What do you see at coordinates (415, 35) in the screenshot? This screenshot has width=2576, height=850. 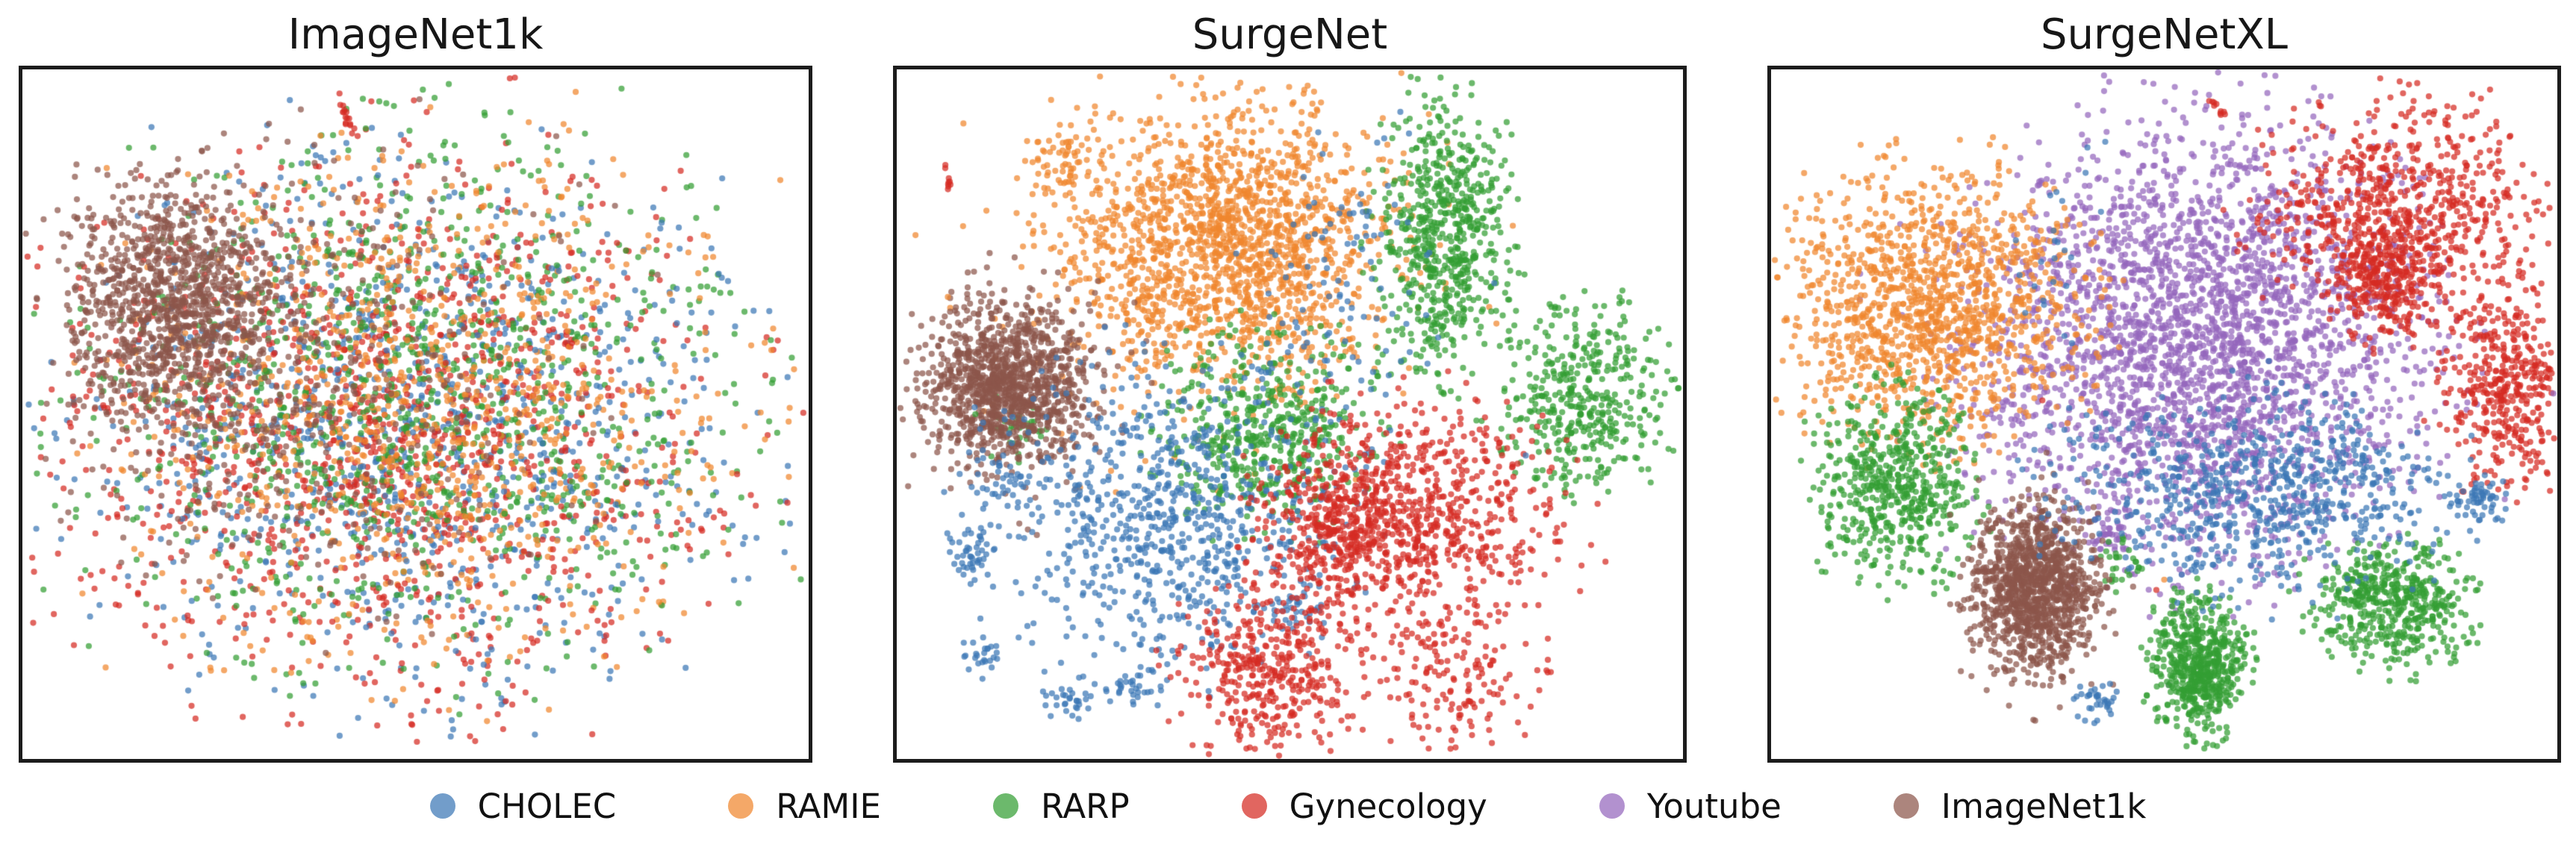 I see `panel-title-imagenet1k: ImageNet1k` at bounding box center [415, 35].